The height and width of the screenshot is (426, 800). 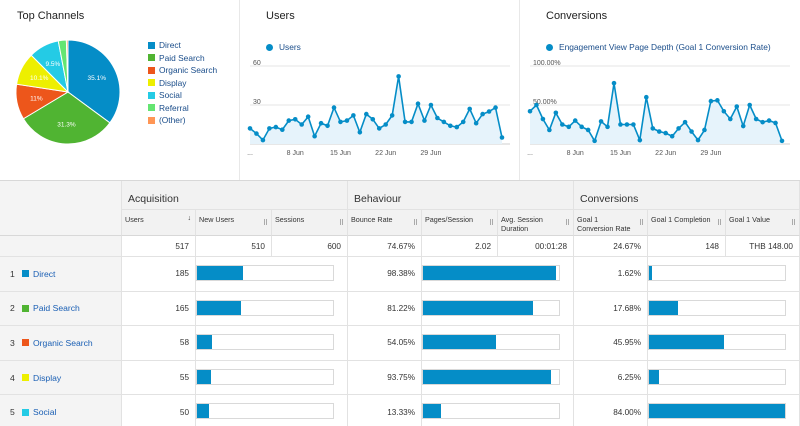 What do you see at coordinates (182, 95) in the screenshot?
I see `legend-item-social: Social` at bounding box center [182, 95].